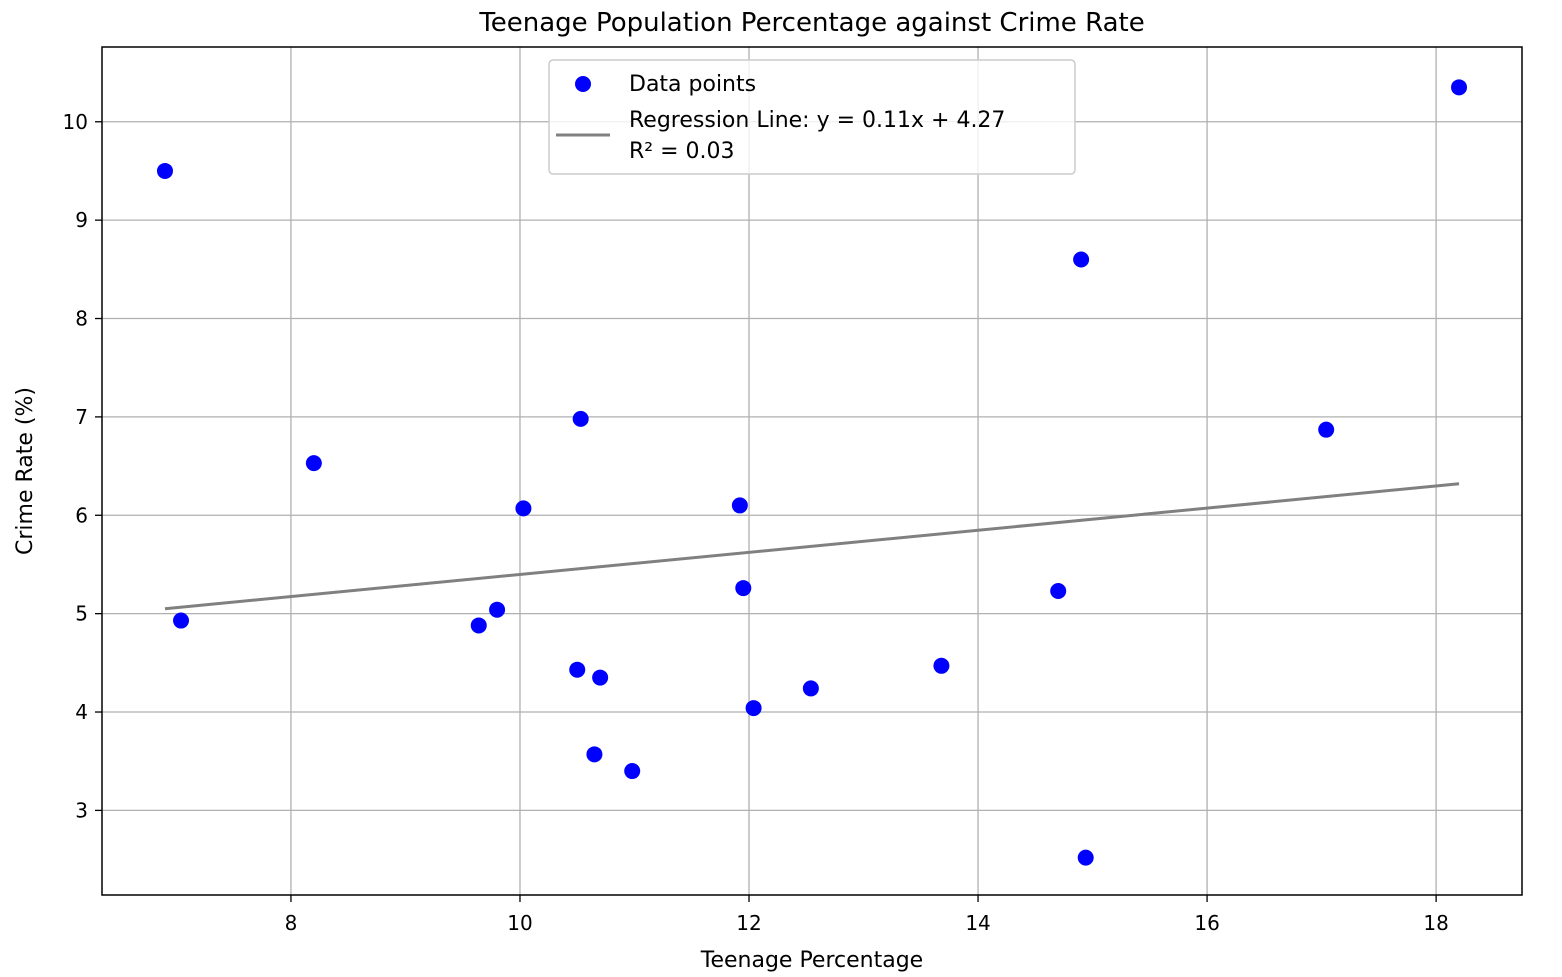 This screenshot has width=1562, height=977. Describe the element at coordinates (682, 151) in the screenshot. I see `legend-label-r-squared: R² = 0.03` at that location.